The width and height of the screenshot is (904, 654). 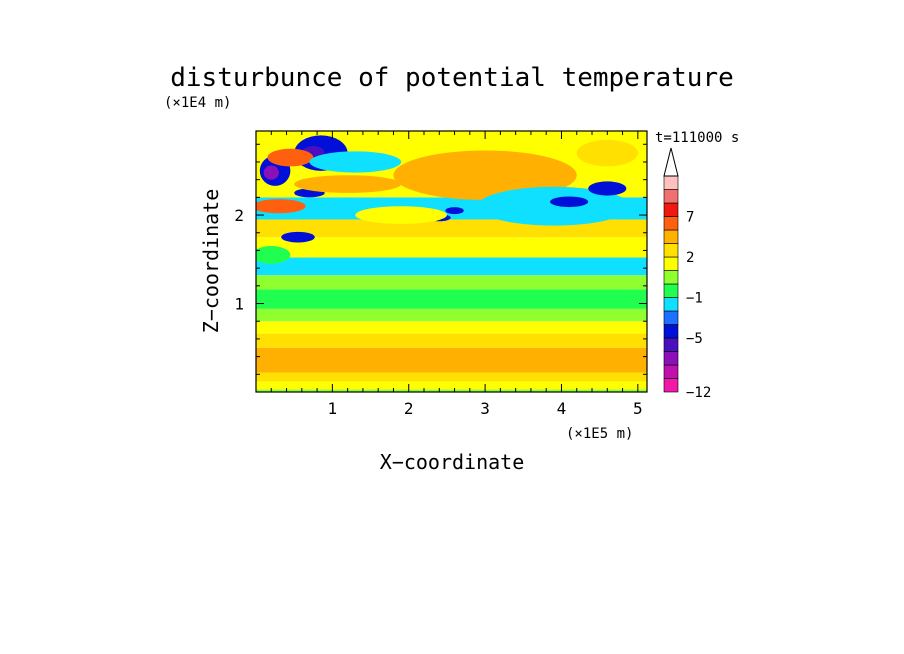 What do you see at coordinates (452, 78) in the screenshot?
I see `chart-title: disturbunce of potential temperature` at bounding box center [452, 78].